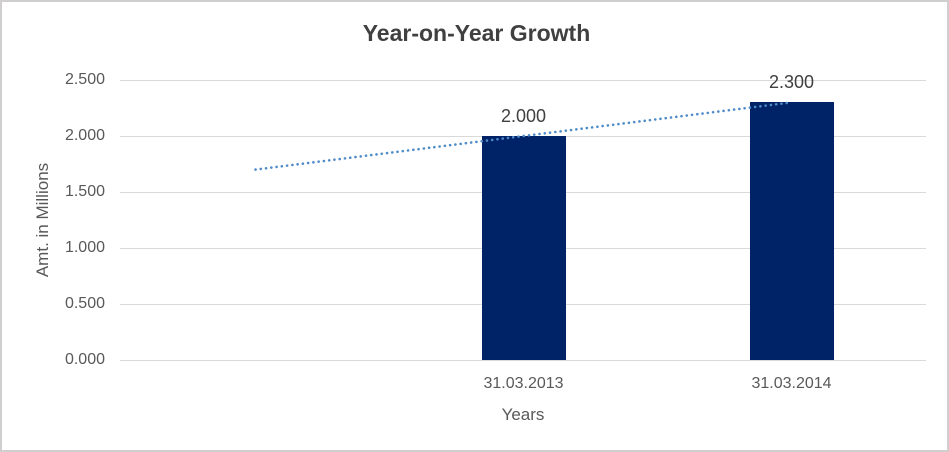  What do you see at coordinates (84, 303) in the screenshot?
I see `y-tick-label: 0.500` at bounding box center [84, 303].